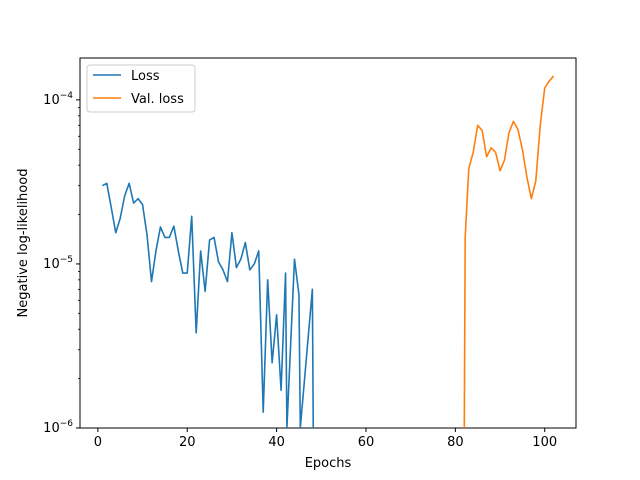  What do you see at coordinates (145, 76) in the screenshot?
I see `legend-label-loss: Loss` at bounding box center [145, 76].